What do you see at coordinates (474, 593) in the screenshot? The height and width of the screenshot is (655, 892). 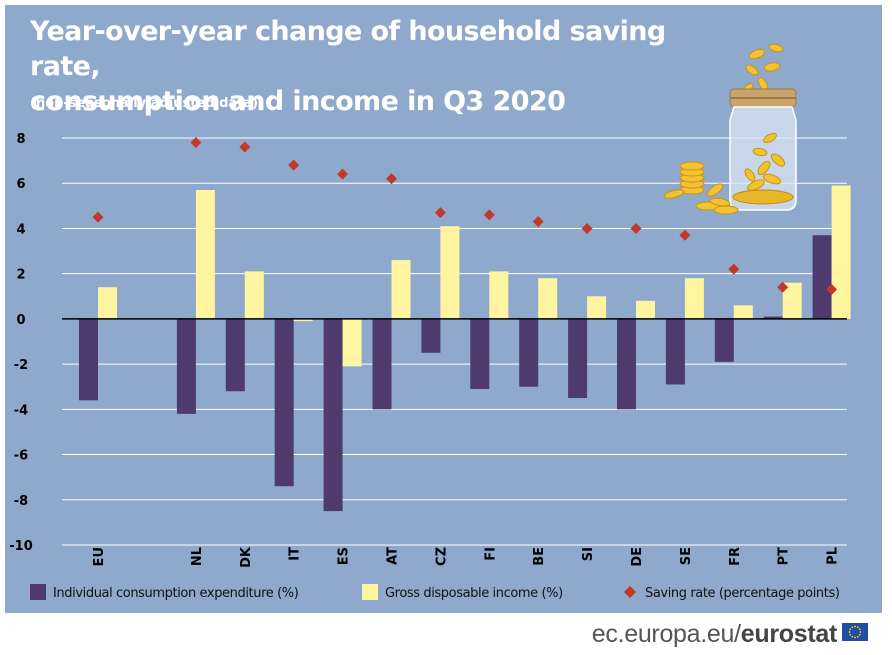 I see `legend-label-1: Gross disposable income (%)` at bounding box center [474, 593].